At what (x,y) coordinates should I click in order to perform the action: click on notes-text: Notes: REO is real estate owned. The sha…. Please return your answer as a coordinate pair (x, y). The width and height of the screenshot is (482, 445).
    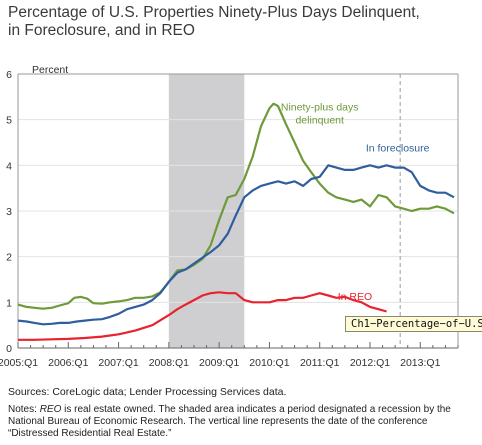
    Looking at the image, I should click on (242, 422).